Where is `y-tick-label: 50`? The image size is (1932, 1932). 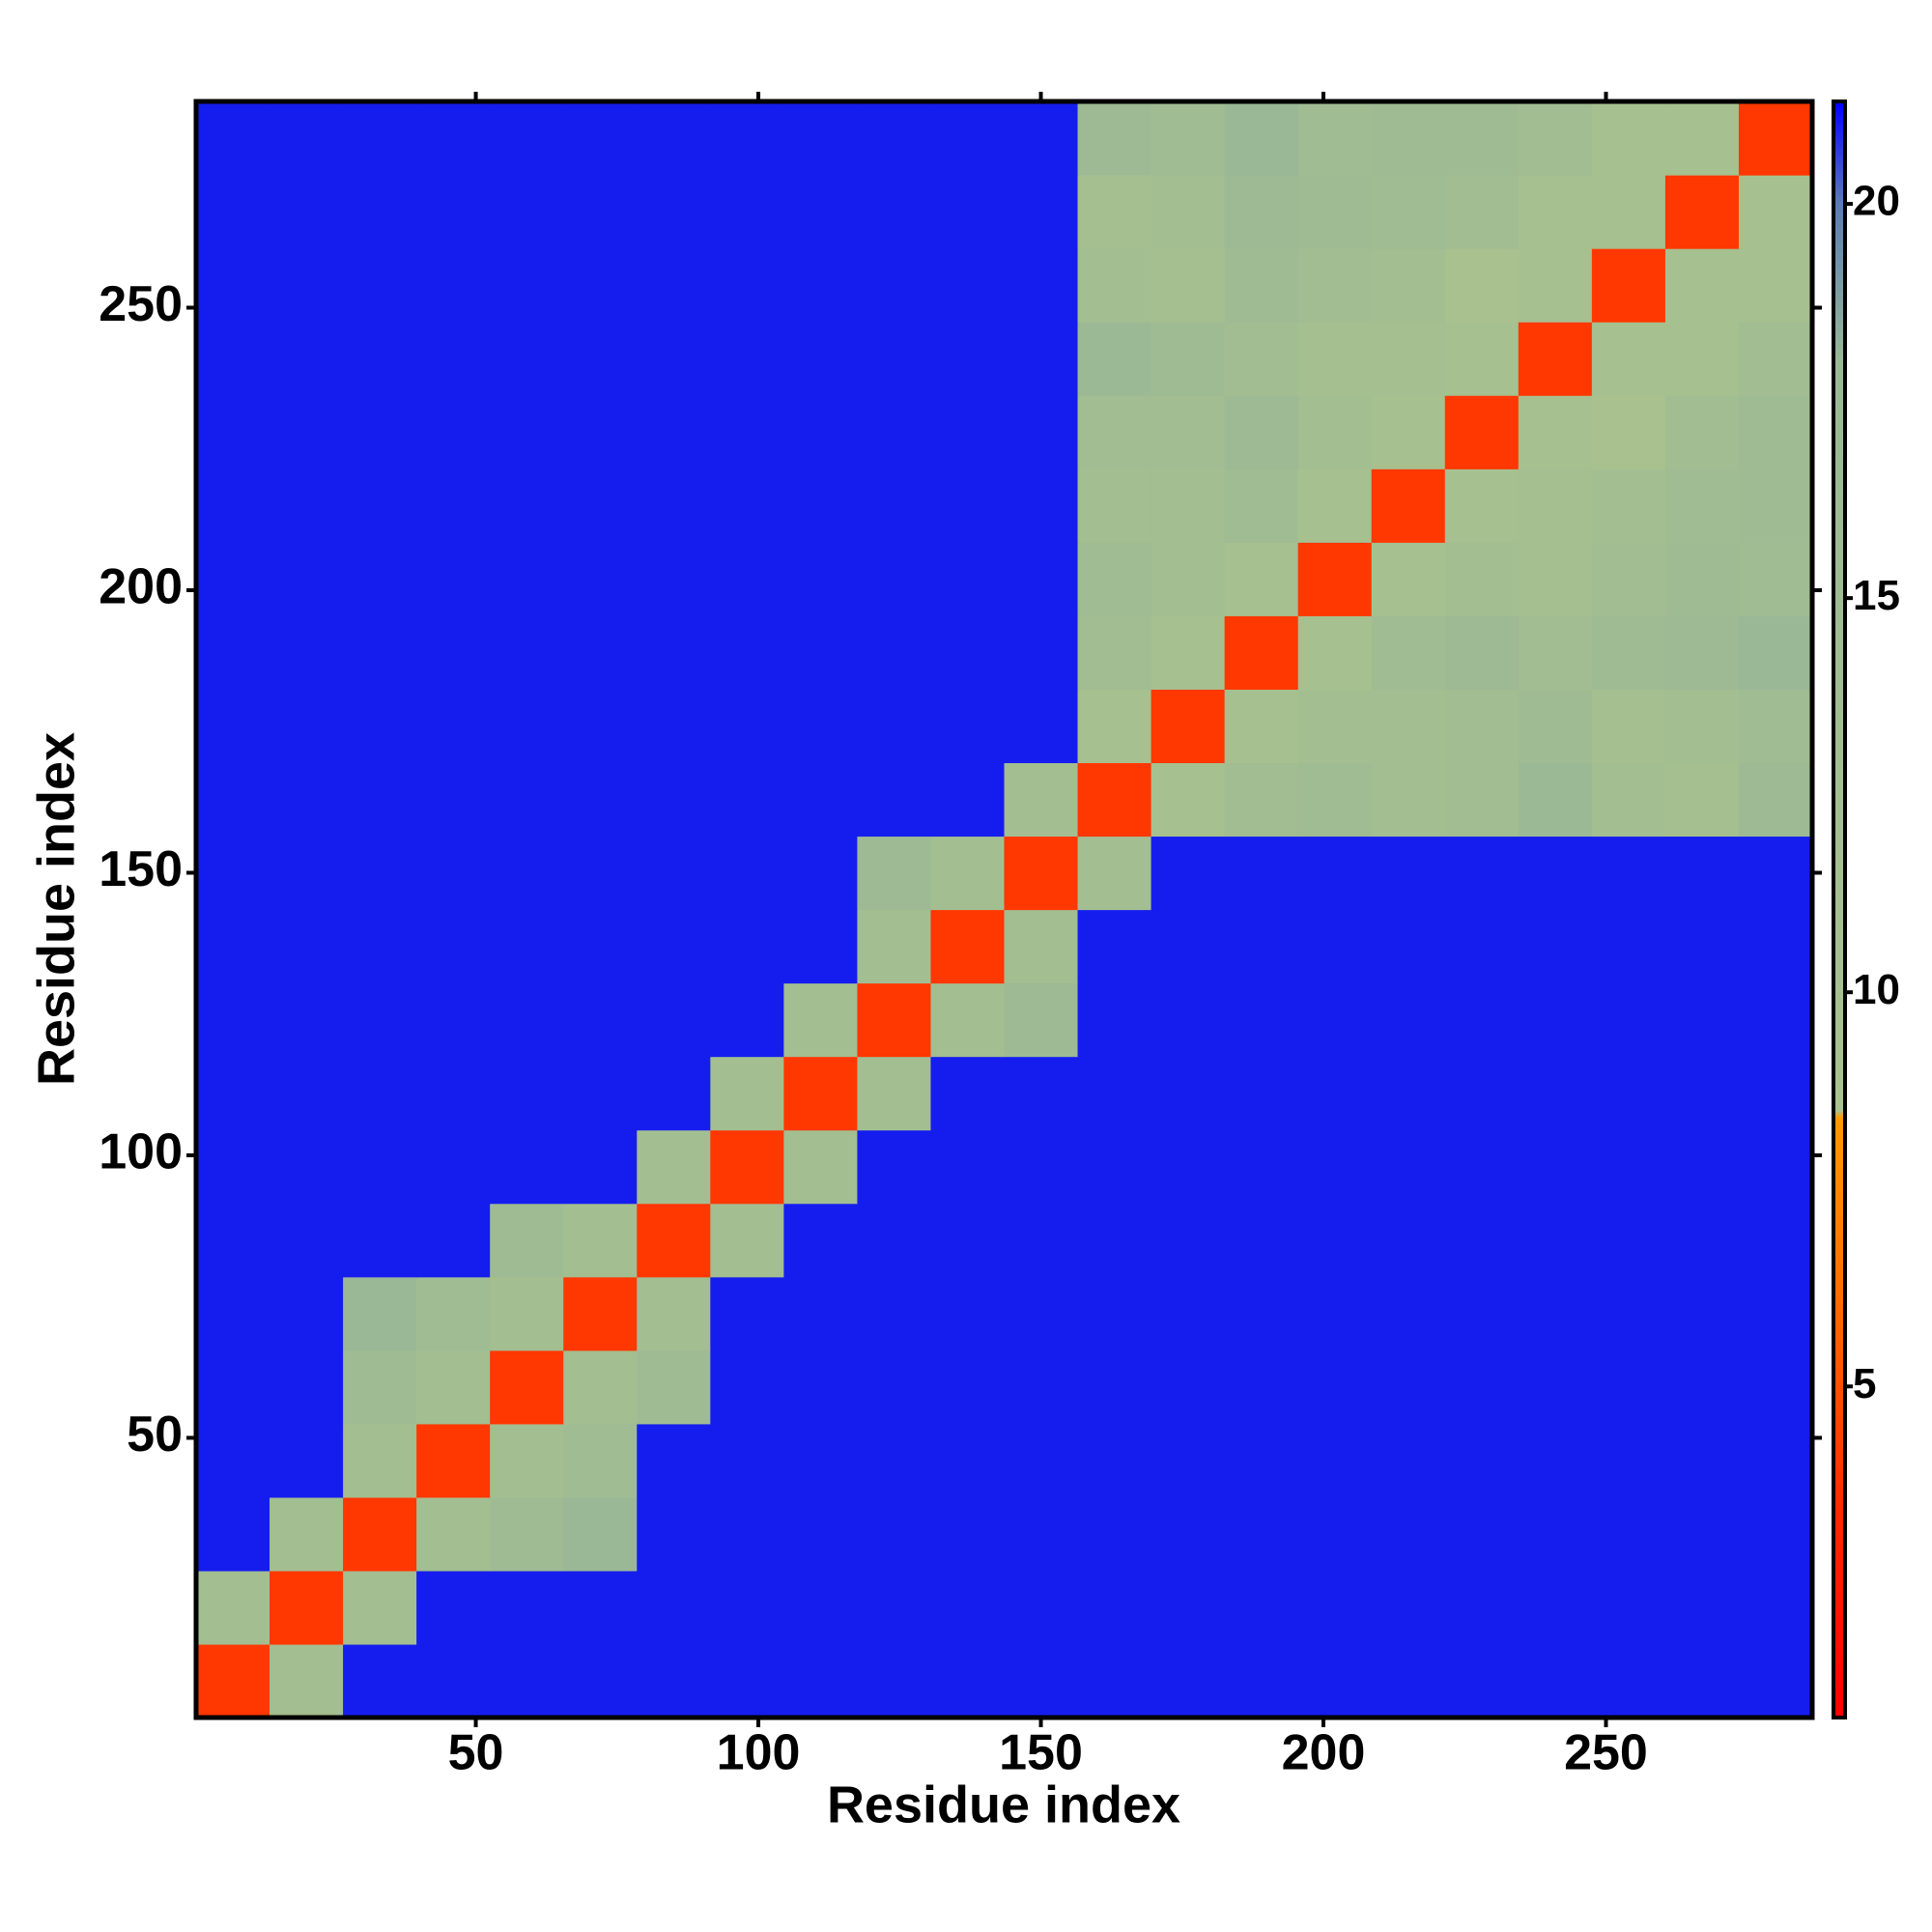
y-tick-label: 50 is located at coordinates (155, 1434).